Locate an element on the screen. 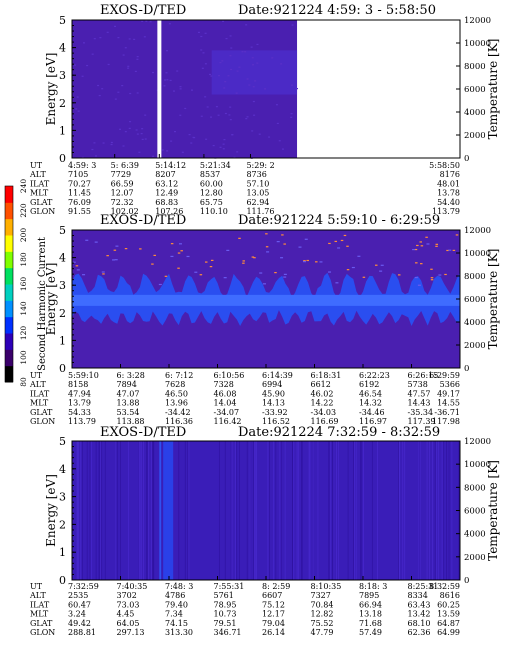  y2-tick-label: 6000 is located at coordinates (475, 512).